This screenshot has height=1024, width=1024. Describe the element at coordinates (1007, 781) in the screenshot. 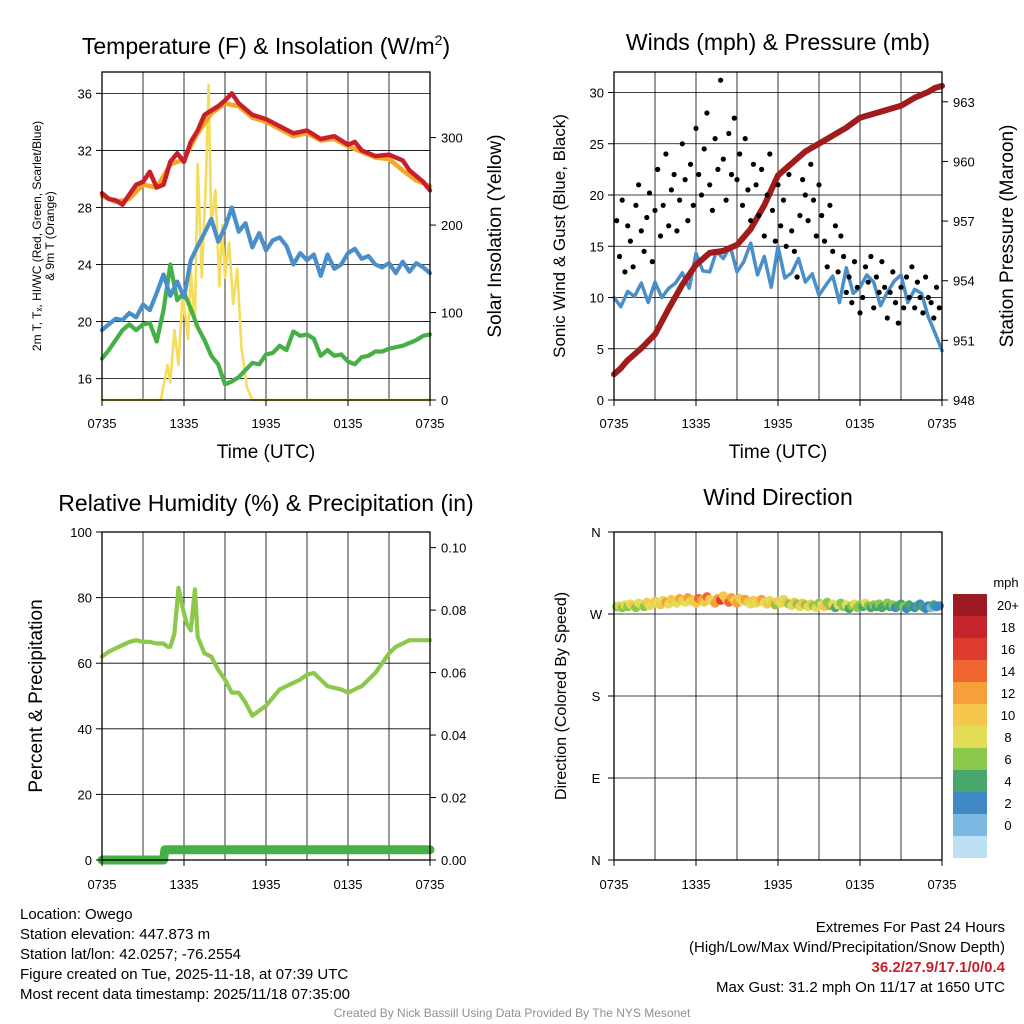

I see `colorbar-label: 4` at that location.